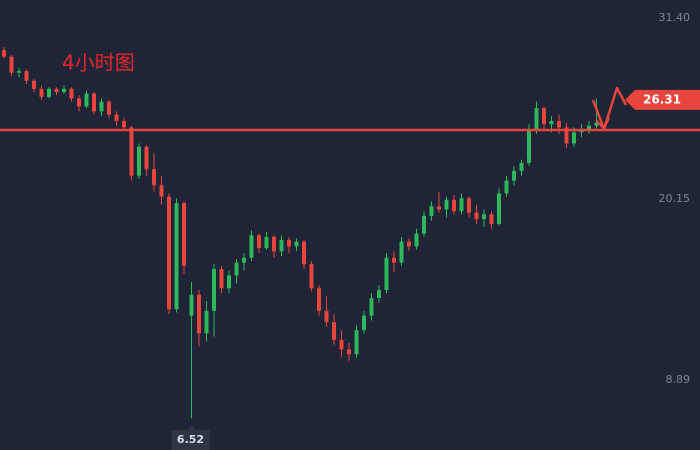 The image size is (700, 450). I want to click on price-label: 26.31, so click(662, 99).